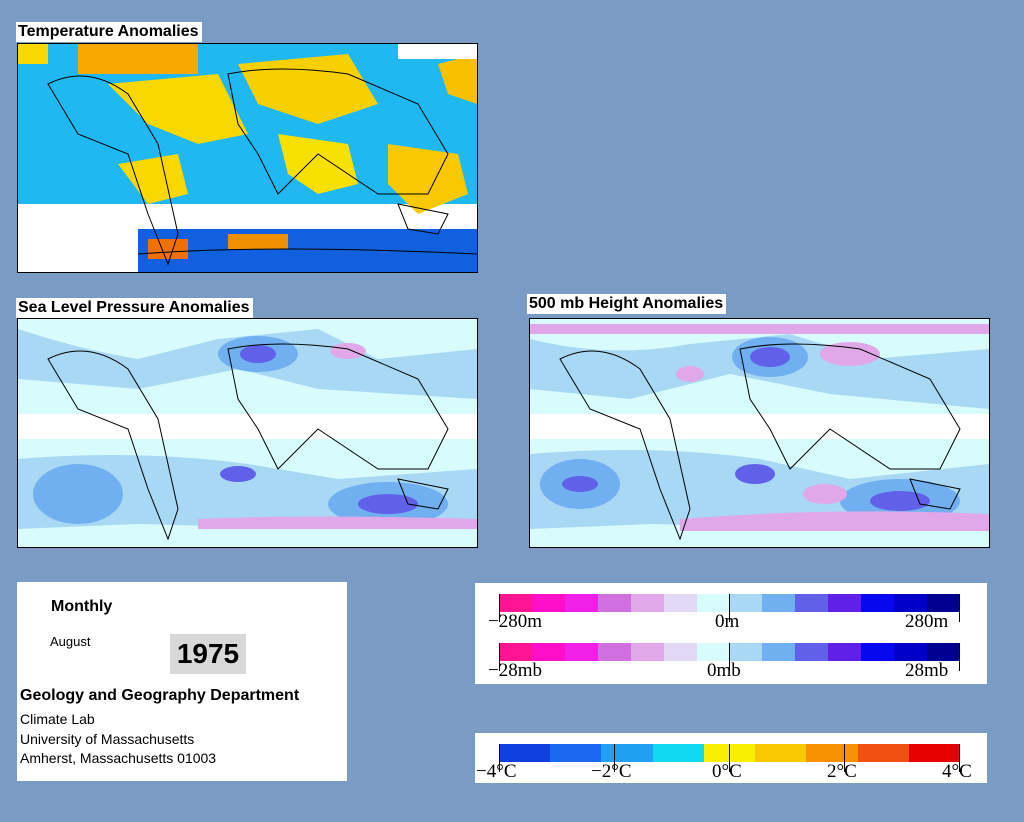 Image resolution: width=1024 pixels, height=822 pixels. What do you see at coordinates (927, 670) in the screenshot?
I see `pressure-tick-max: 28mb` at bounding box center [927, 670].